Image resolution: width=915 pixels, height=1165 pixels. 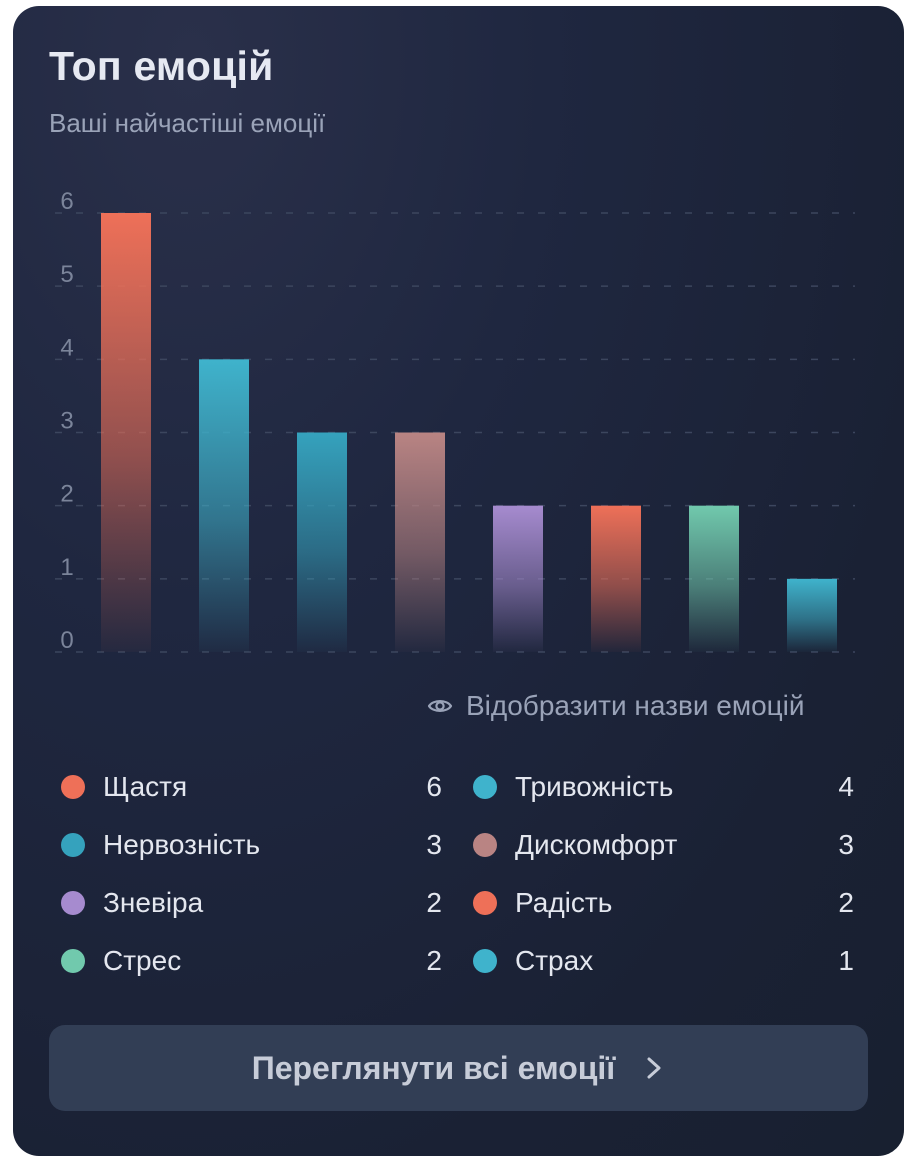 What do you see at coordinates (142, 960) in the screenshot?
I see `legend-emotion-name: Стрес` at bounding box center [142, 960].